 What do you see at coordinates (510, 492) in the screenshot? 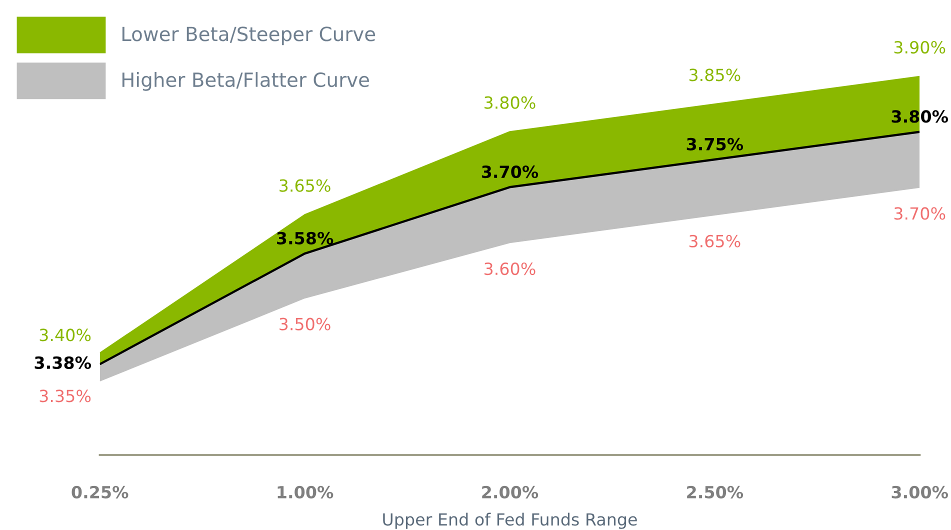
I see `x-tick-label: 2.00%` at bounding box center [510, 492].